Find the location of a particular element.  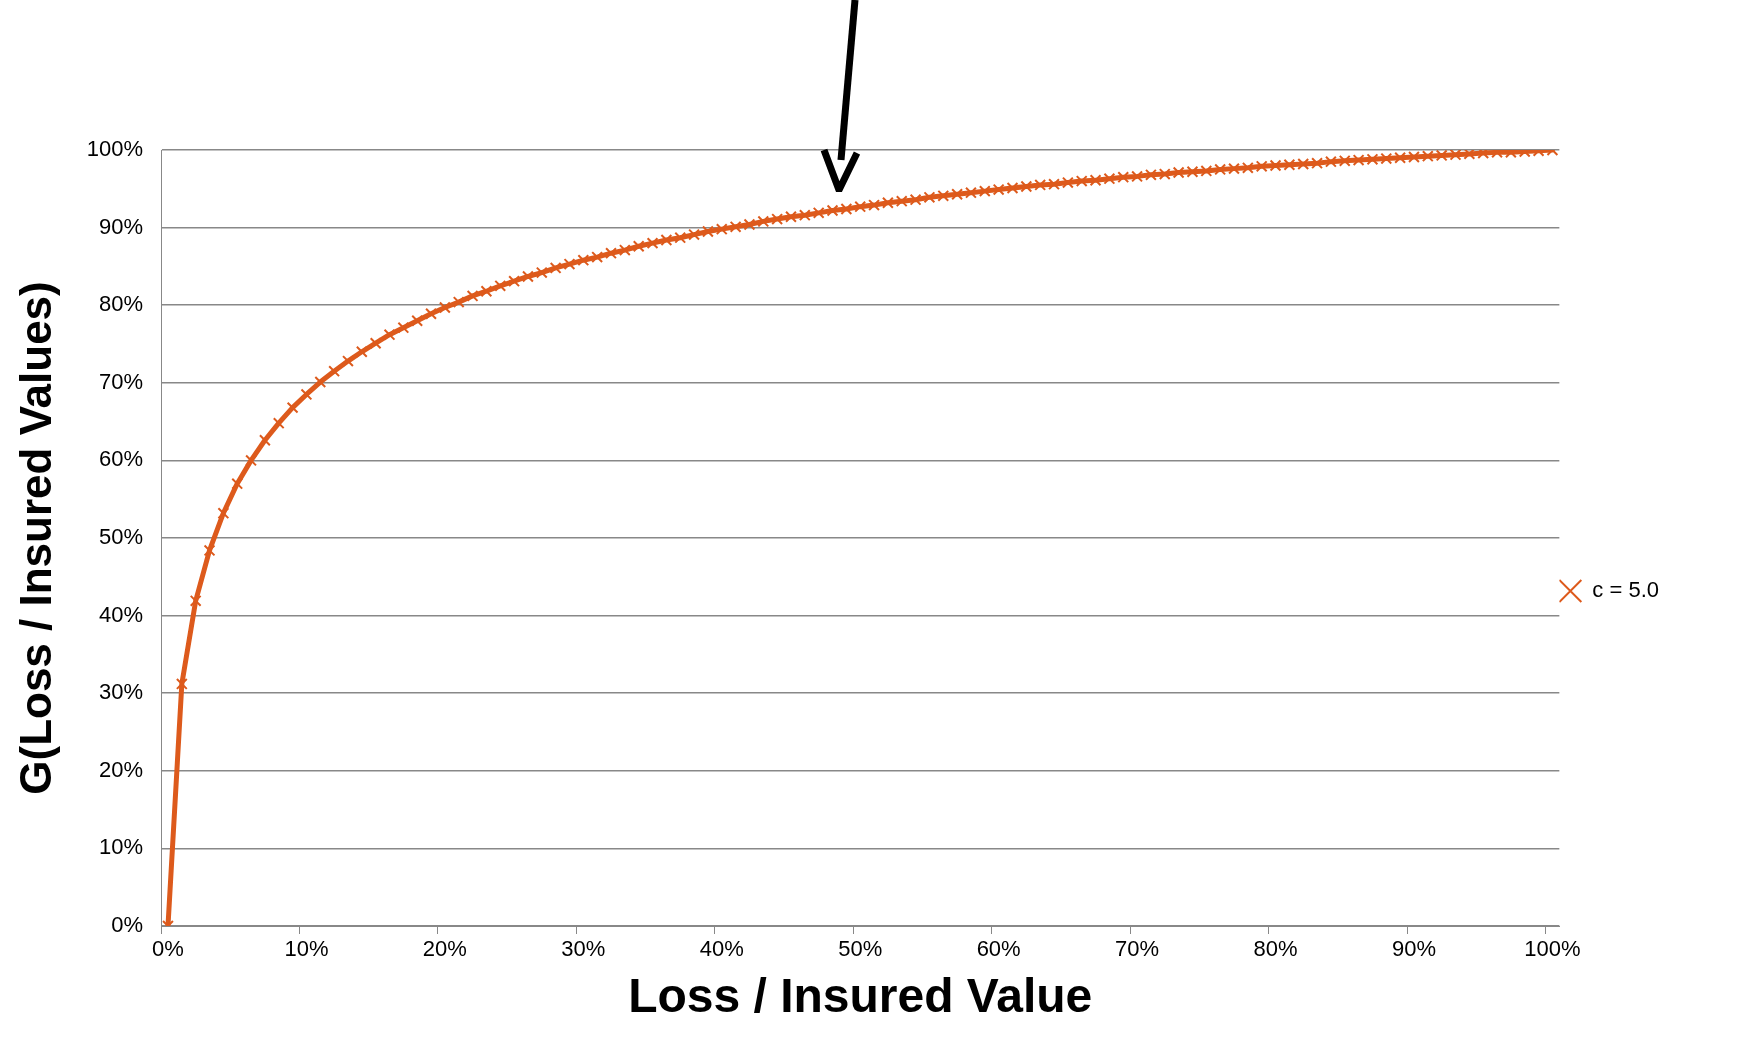

x-tick-label: 40% is located at coordinates (721, 949).